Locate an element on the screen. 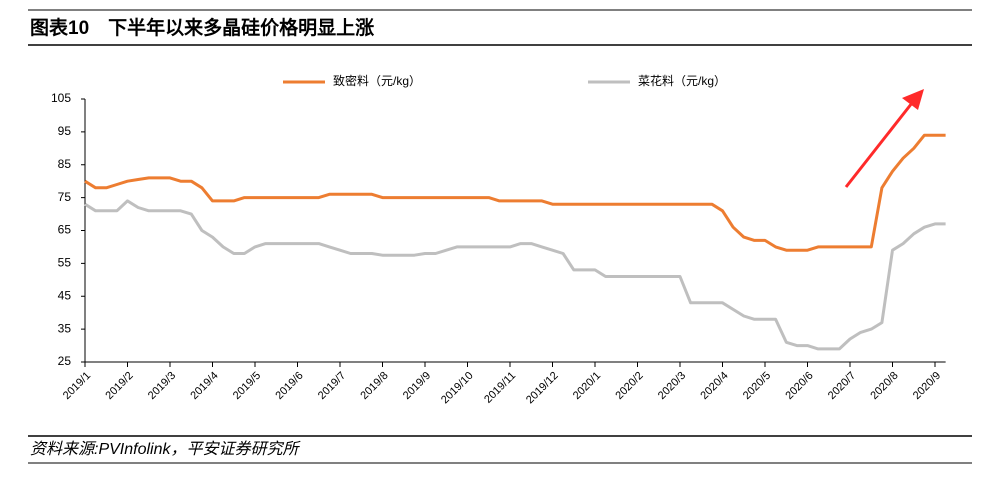  x-tick-label: 2019/8 is located at coordinates (374, 386).